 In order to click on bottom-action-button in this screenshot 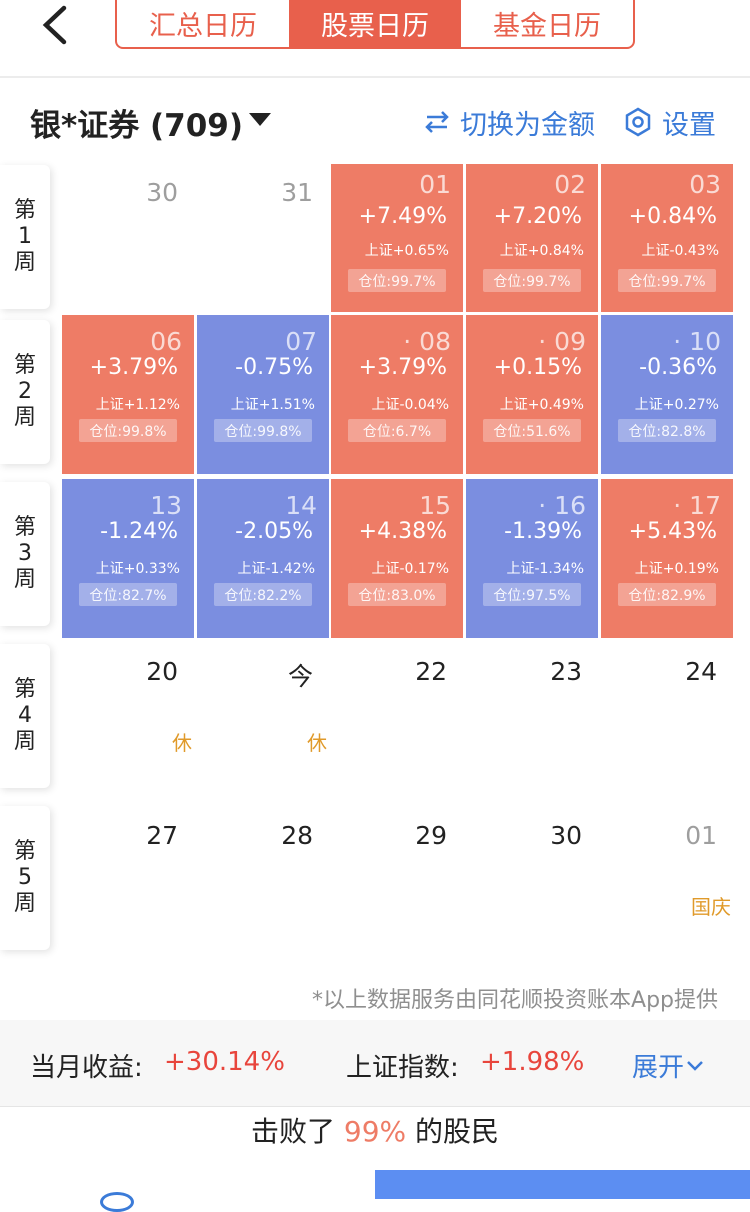, I will do `click(562, 1184)`.